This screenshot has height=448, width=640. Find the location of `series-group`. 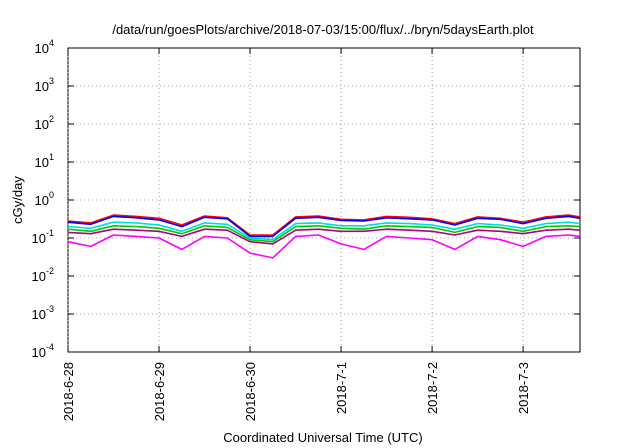

series-group is located at coordinates (324, 236).